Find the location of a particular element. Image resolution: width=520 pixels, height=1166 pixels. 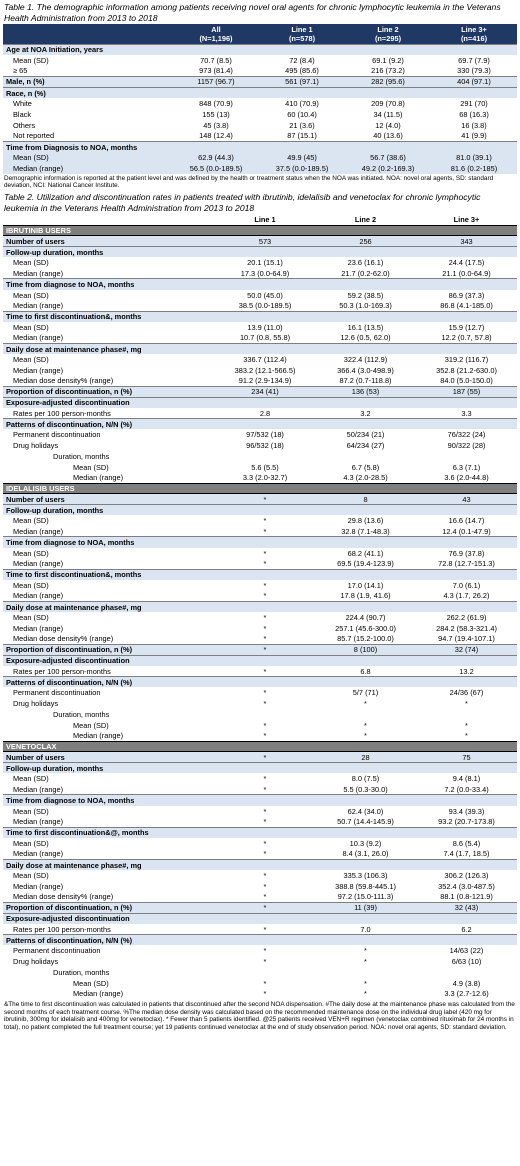

row-value: 87 (15.1) is located at coordinates (302, 136).